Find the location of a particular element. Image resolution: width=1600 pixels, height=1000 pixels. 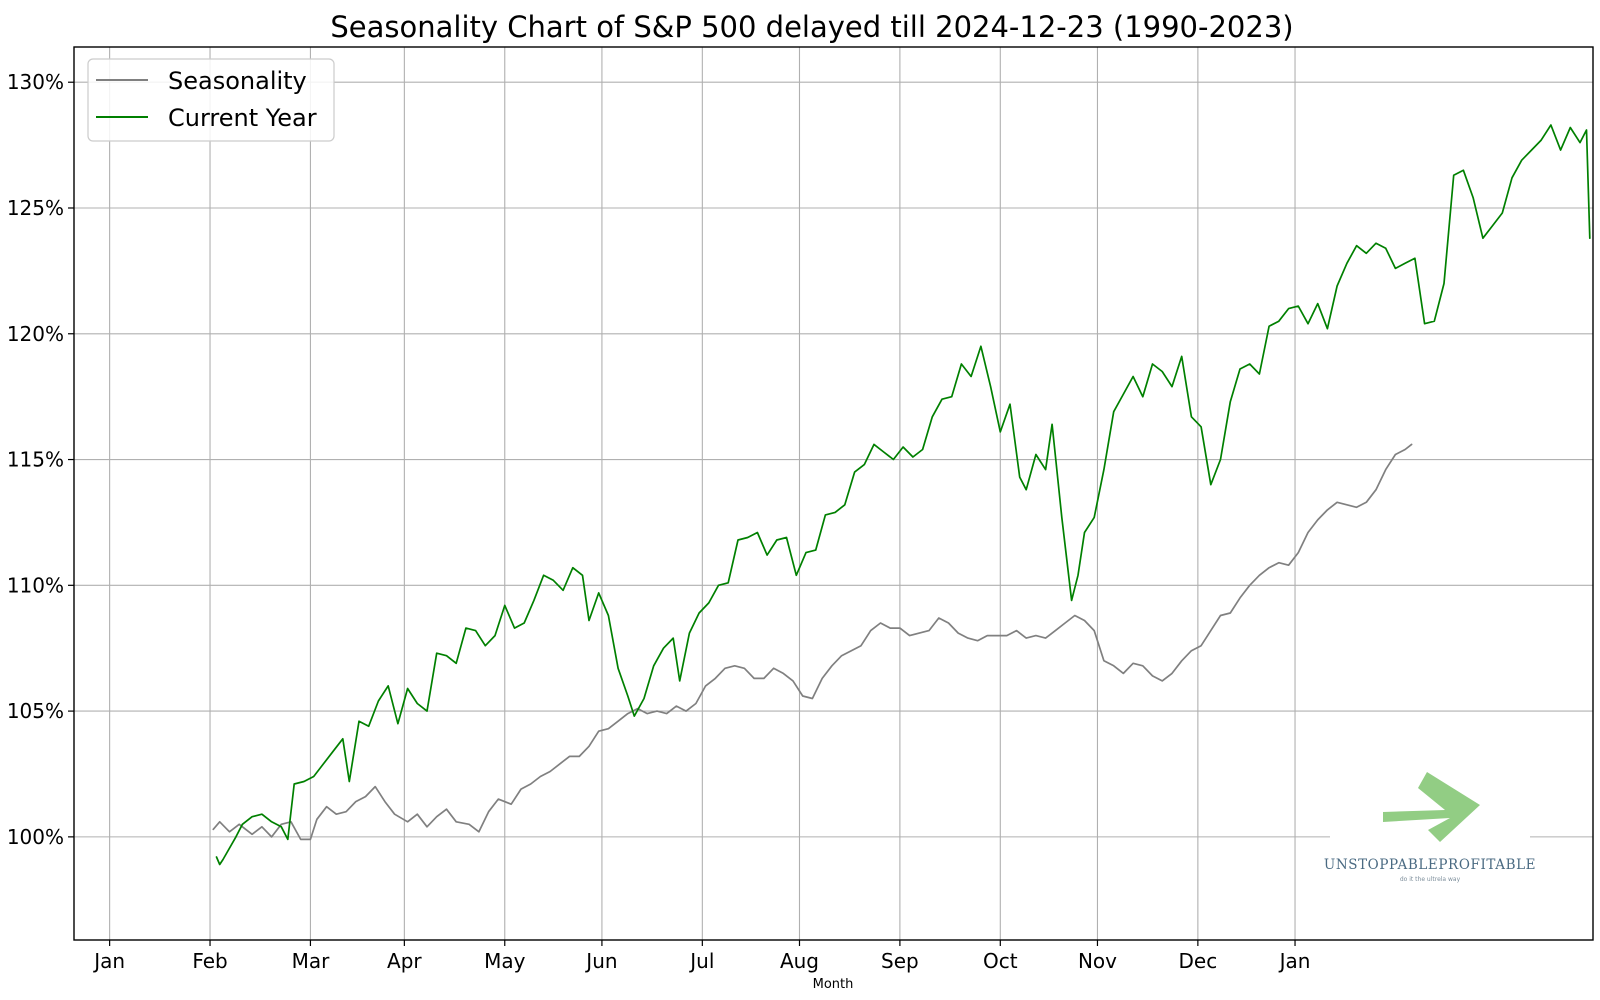

y-tick-label: 120% is located at coordinates (35, 334).